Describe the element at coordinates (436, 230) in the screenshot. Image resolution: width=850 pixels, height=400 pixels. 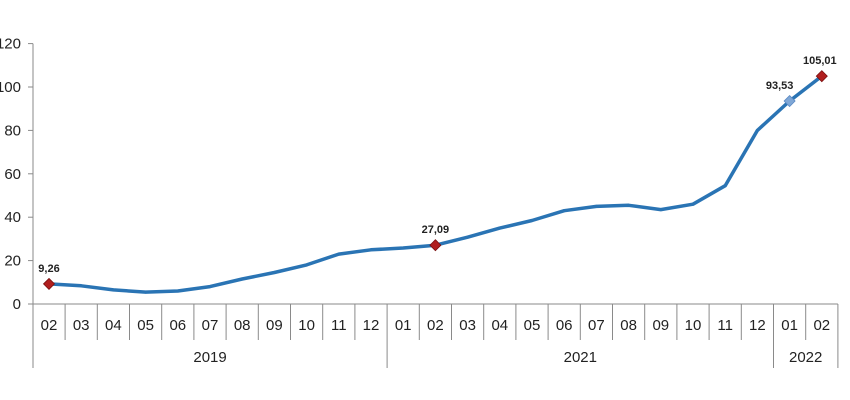
I see `data-label: 27,09` at that location.